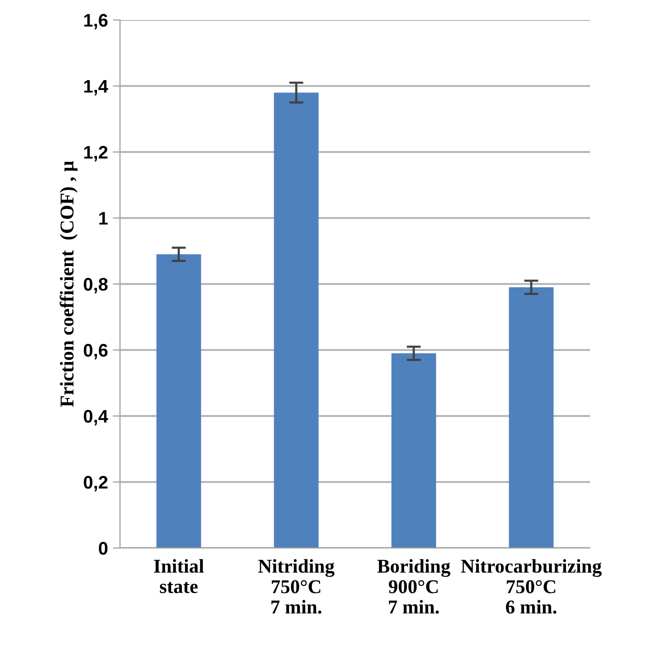  Describe the element at coordinates (96, 154) in the screenshot. I see `y-tick-label: 1,2` at that location.